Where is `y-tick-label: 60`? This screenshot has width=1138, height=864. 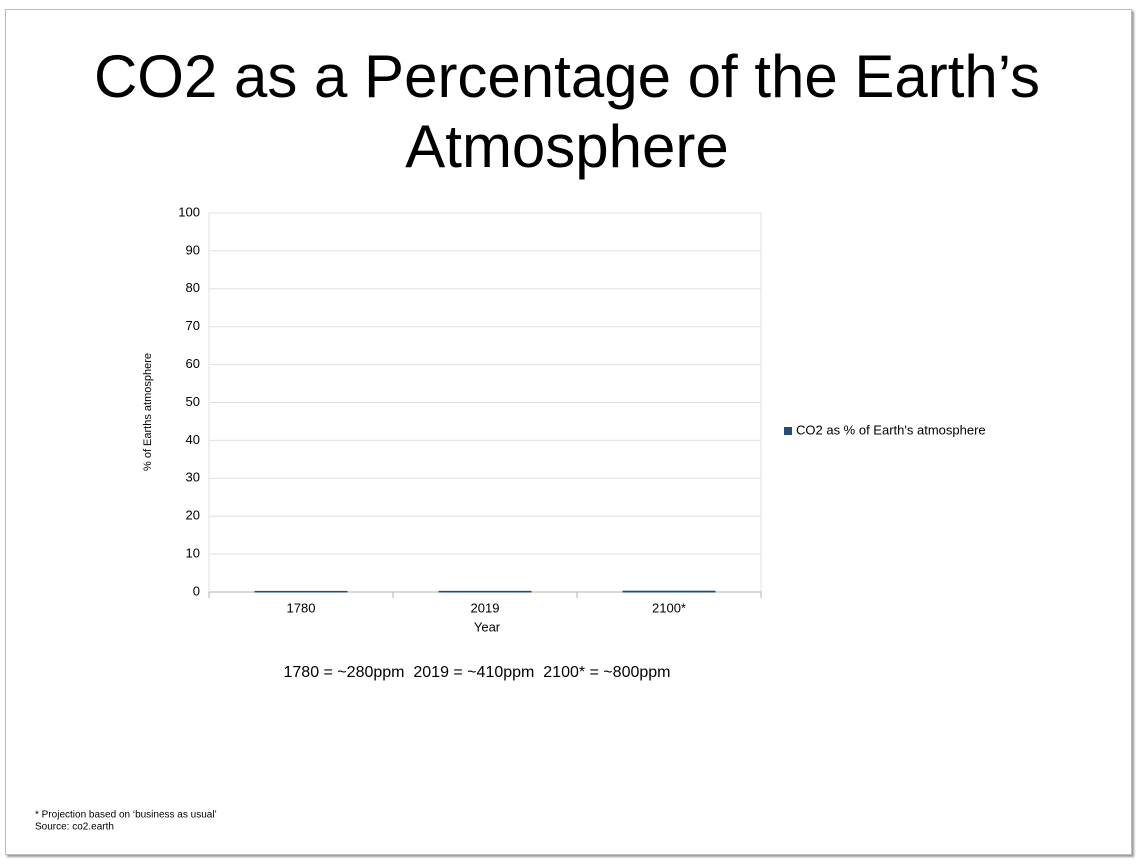
y-tick-label: 60 is located at coordinates (193, 363).